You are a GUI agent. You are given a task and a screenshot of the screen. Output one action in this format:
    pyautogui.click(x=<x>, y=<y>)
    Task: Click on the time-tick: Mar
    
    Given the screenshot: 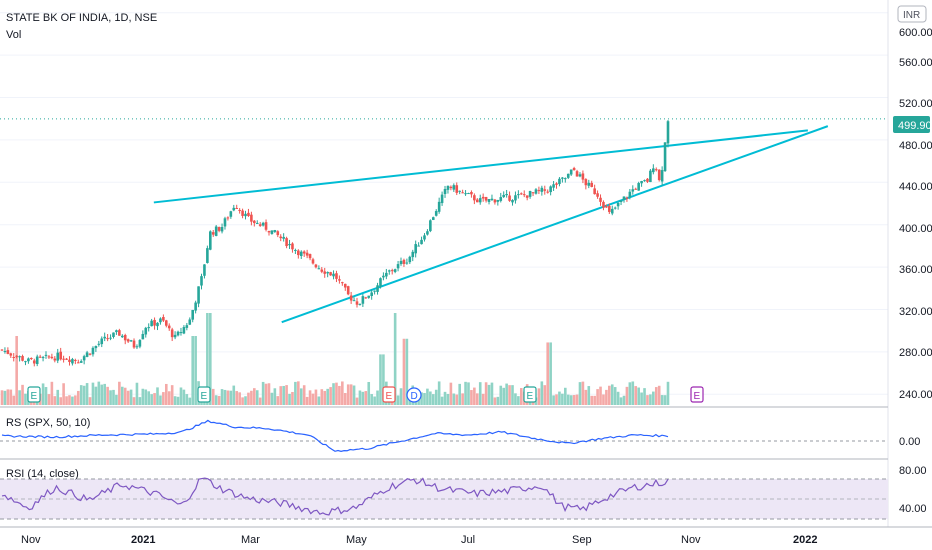 What is the action you would take?
    pyautogui.click(x=250, y=540)
    